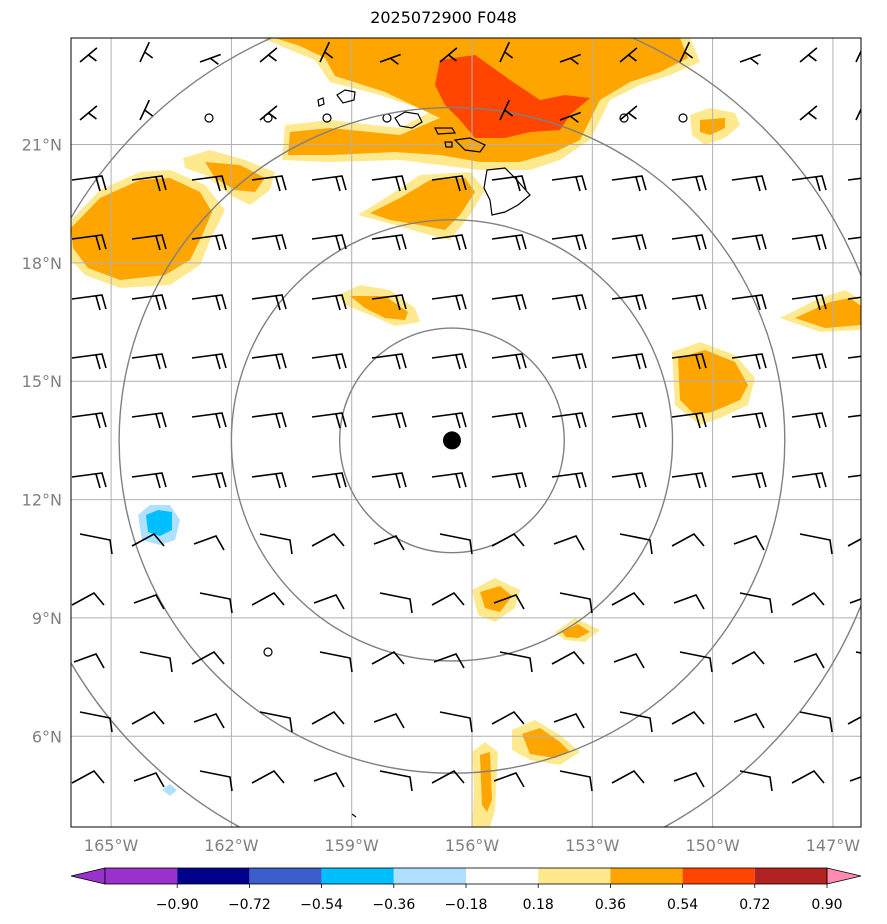  Describe the element at coordinates (712, 845) in the screenshot. I see `lon-tick-label: 150°W` at that location.